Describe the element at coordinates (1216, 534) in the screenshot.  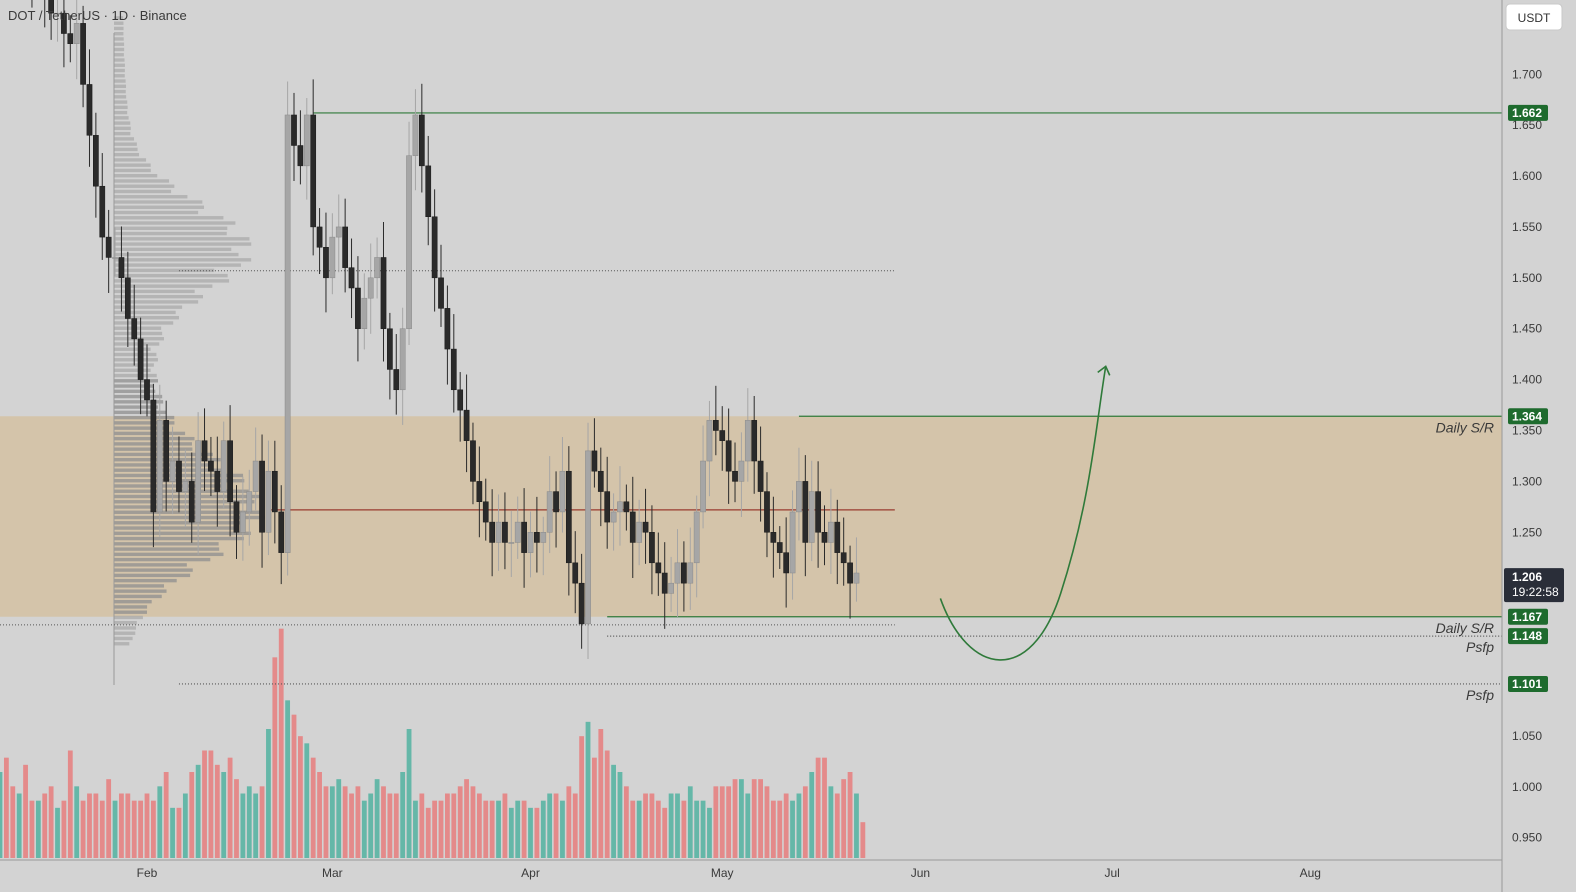
I see `chart-annotations: Daily S/R Daily S/R Psfp Psfp` at that location.